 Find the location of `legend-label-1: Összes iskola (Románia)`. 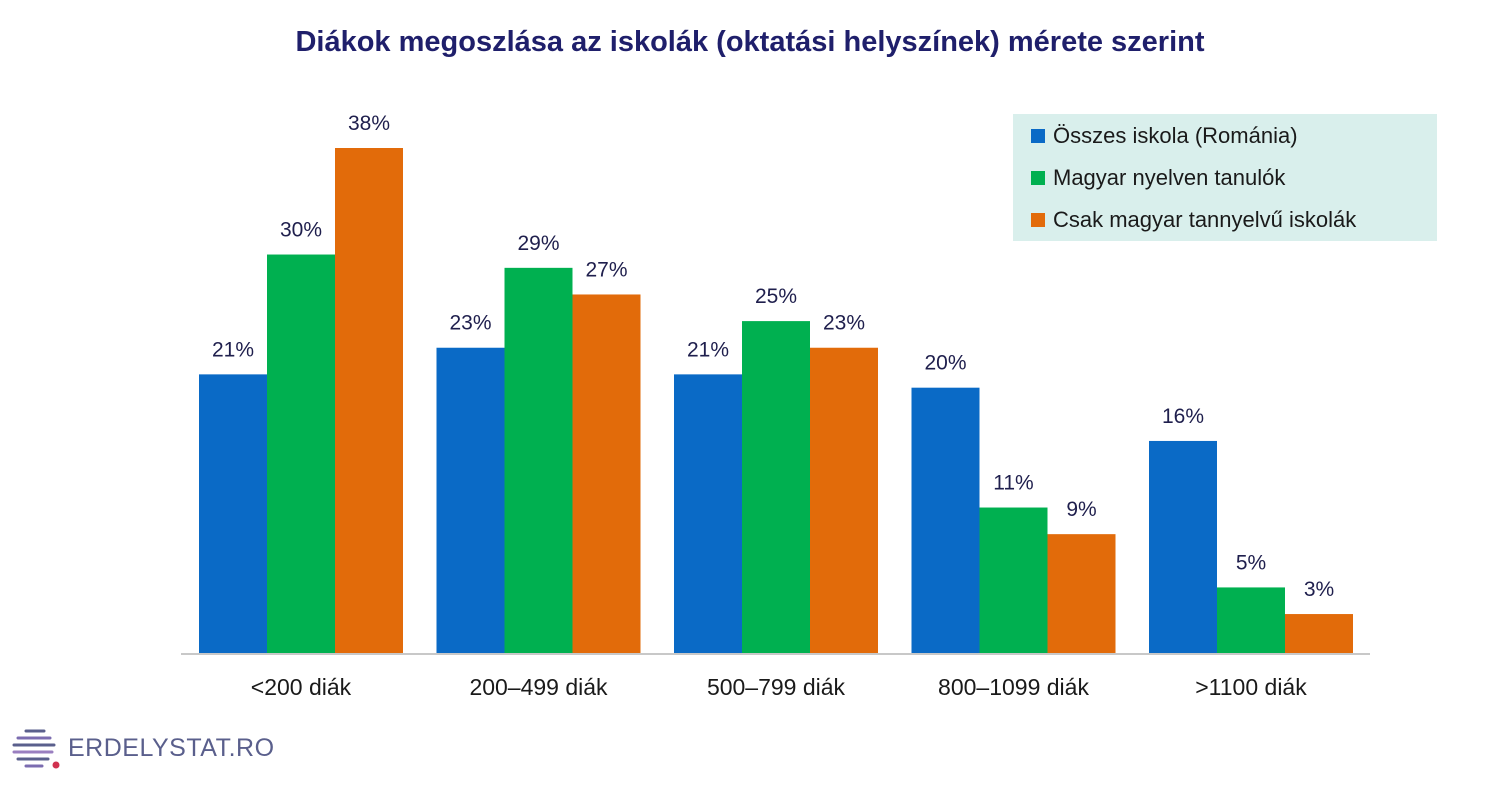

legend-label-1: Összes iskola (Románia) is located at coordinates (1175, 135).